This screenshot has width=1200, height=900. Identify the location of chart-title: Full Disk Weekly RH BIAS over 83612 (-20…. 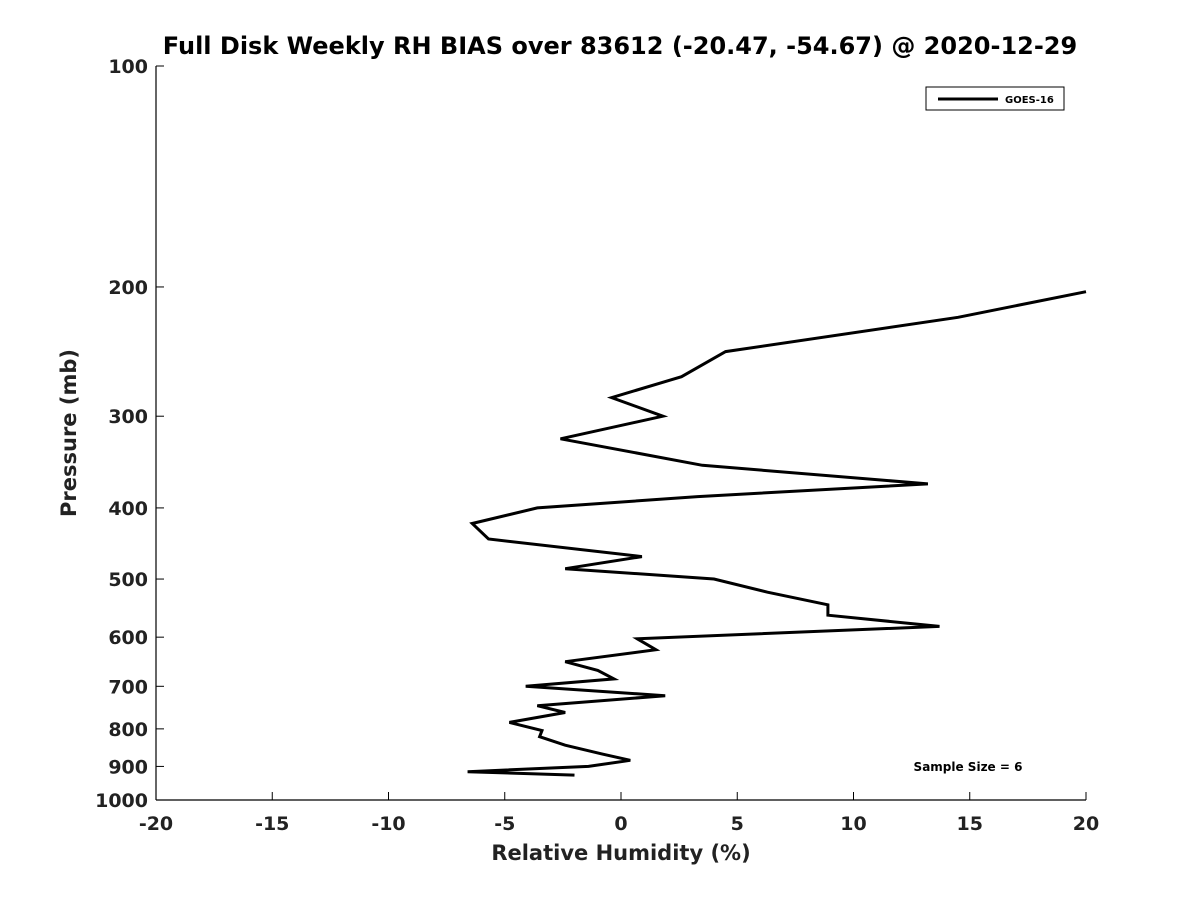
(620, 46).